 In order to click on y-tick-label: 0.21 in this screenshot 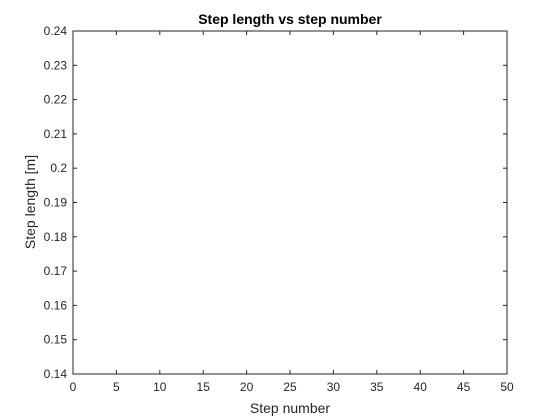, I will do `click(56, 134)`.